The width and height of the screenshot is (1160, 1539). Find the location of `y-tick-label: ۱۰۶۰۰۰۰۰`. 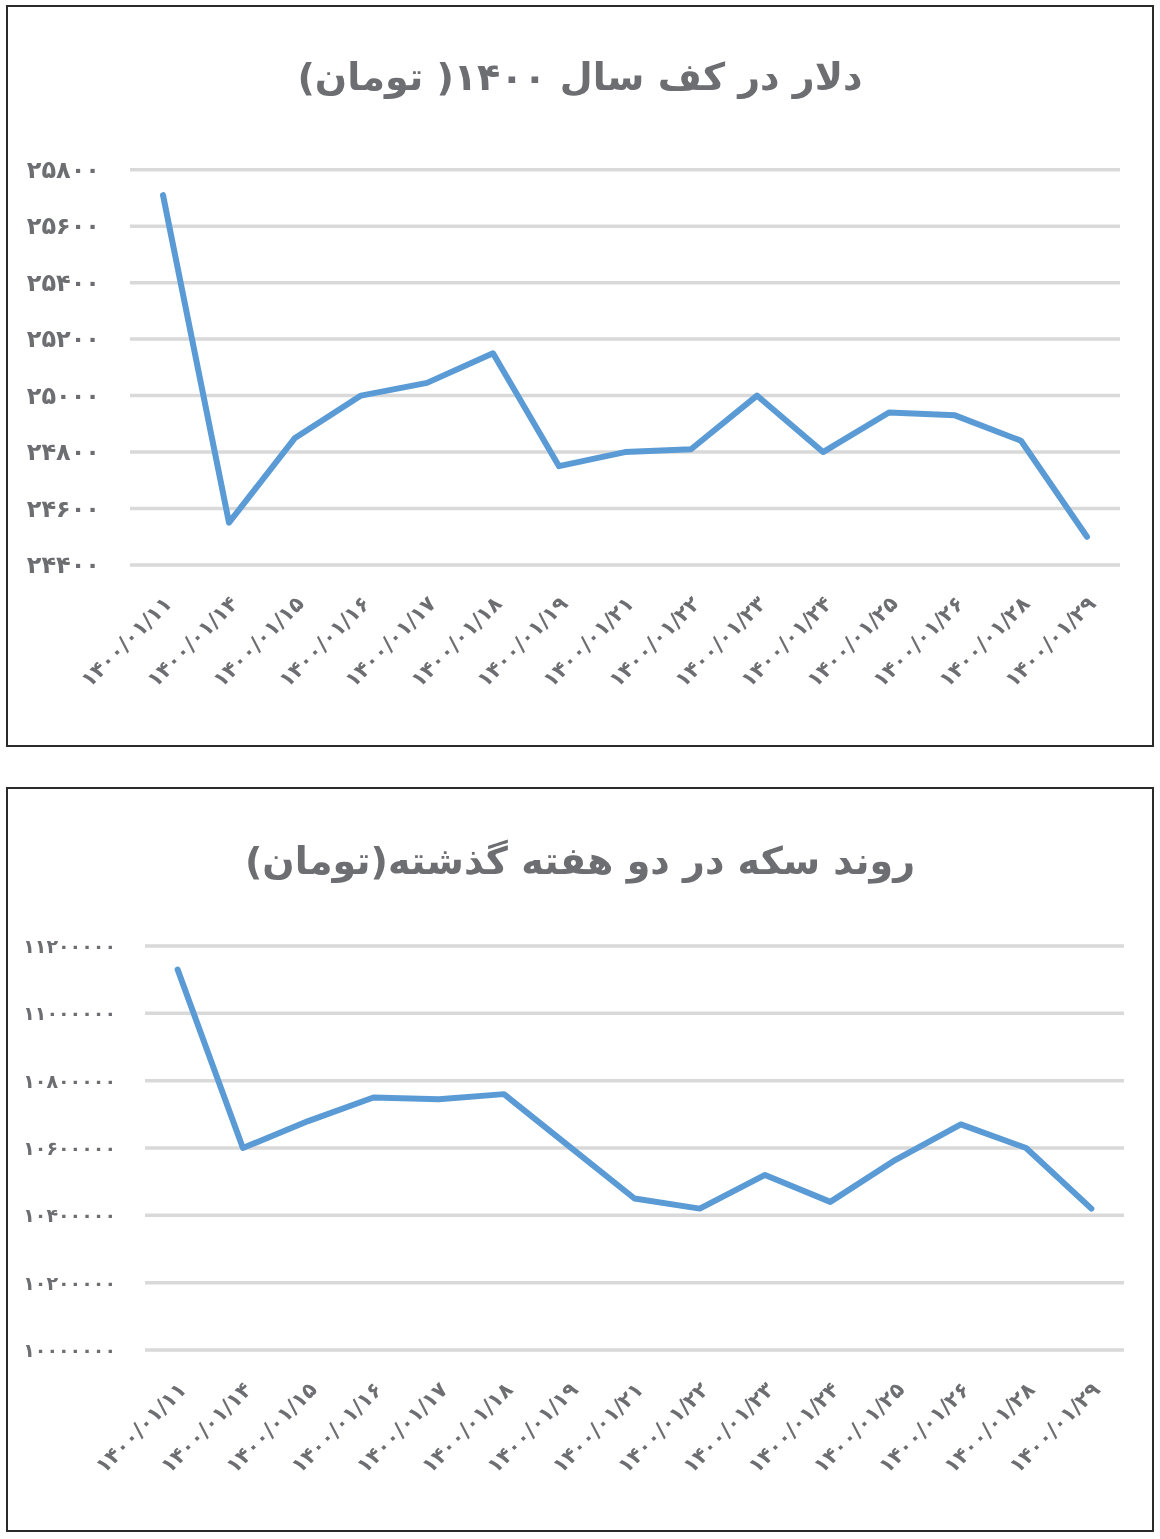

y-tick-label: ۱۰۶۰۰۰۰۰ is located at coordinates (69, 1148).